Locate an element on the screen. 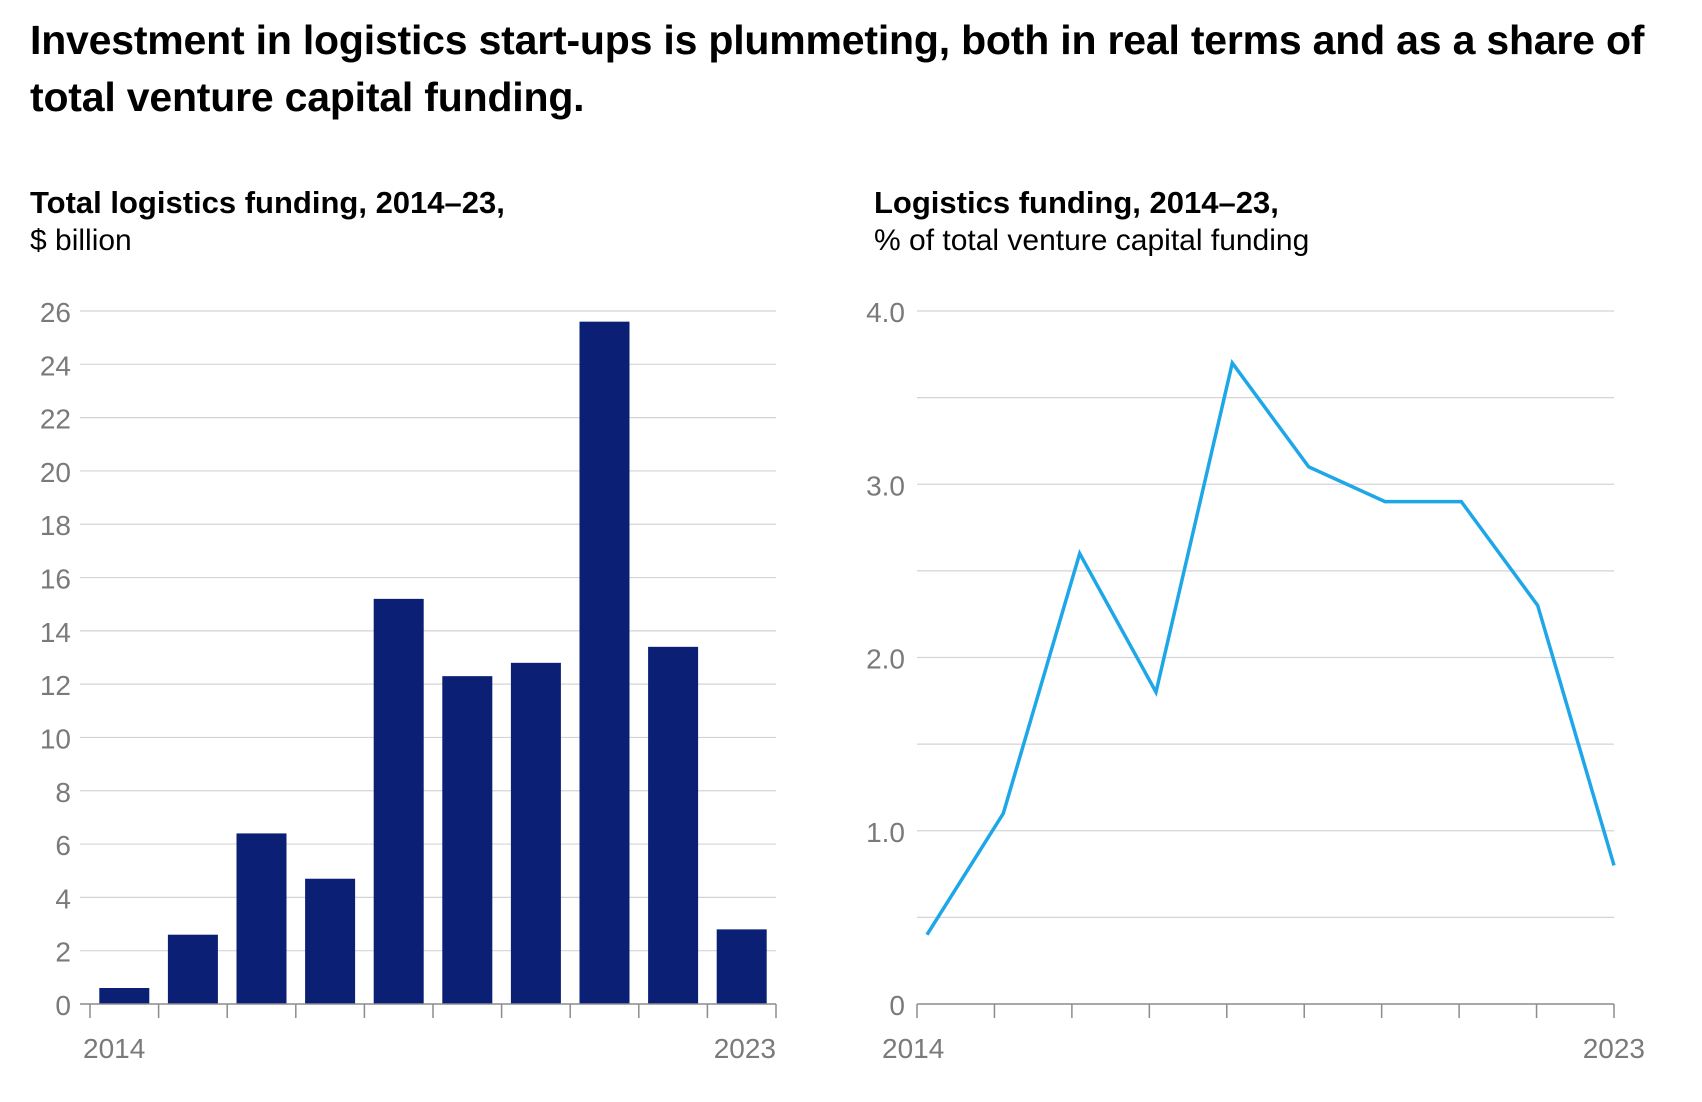  bar-x-tick-label: 2014 is located at coordinates (114, 1048).